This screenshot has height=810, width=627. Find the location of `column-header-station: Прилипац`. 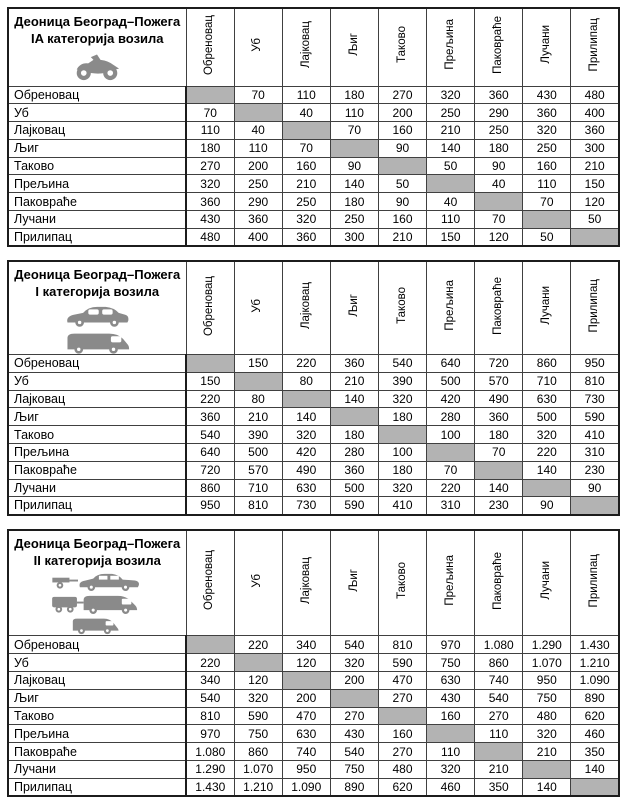

column-header-station: Прилипац is located at coordinates (595, 47).